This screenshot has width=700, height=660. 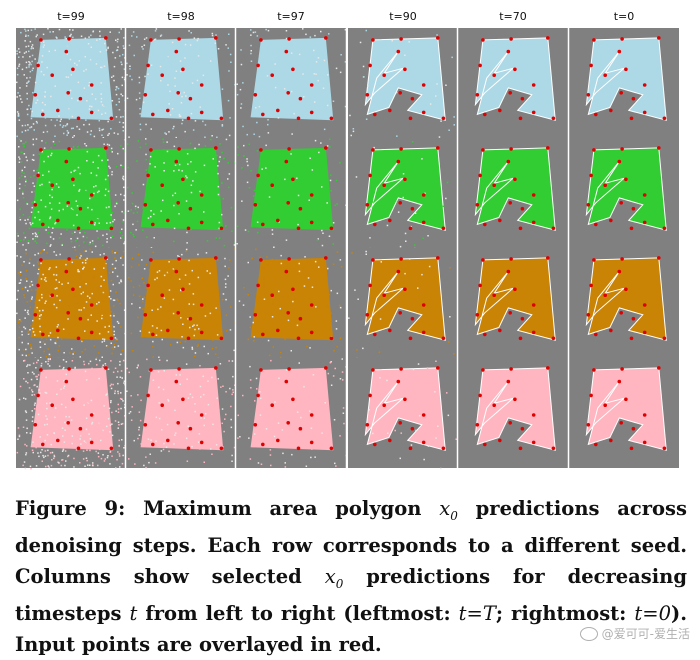 What do you see at coordinates (291, 16) in the screenshot?
I see `column-label-t97: t=97` at bounding box center [291, 16].